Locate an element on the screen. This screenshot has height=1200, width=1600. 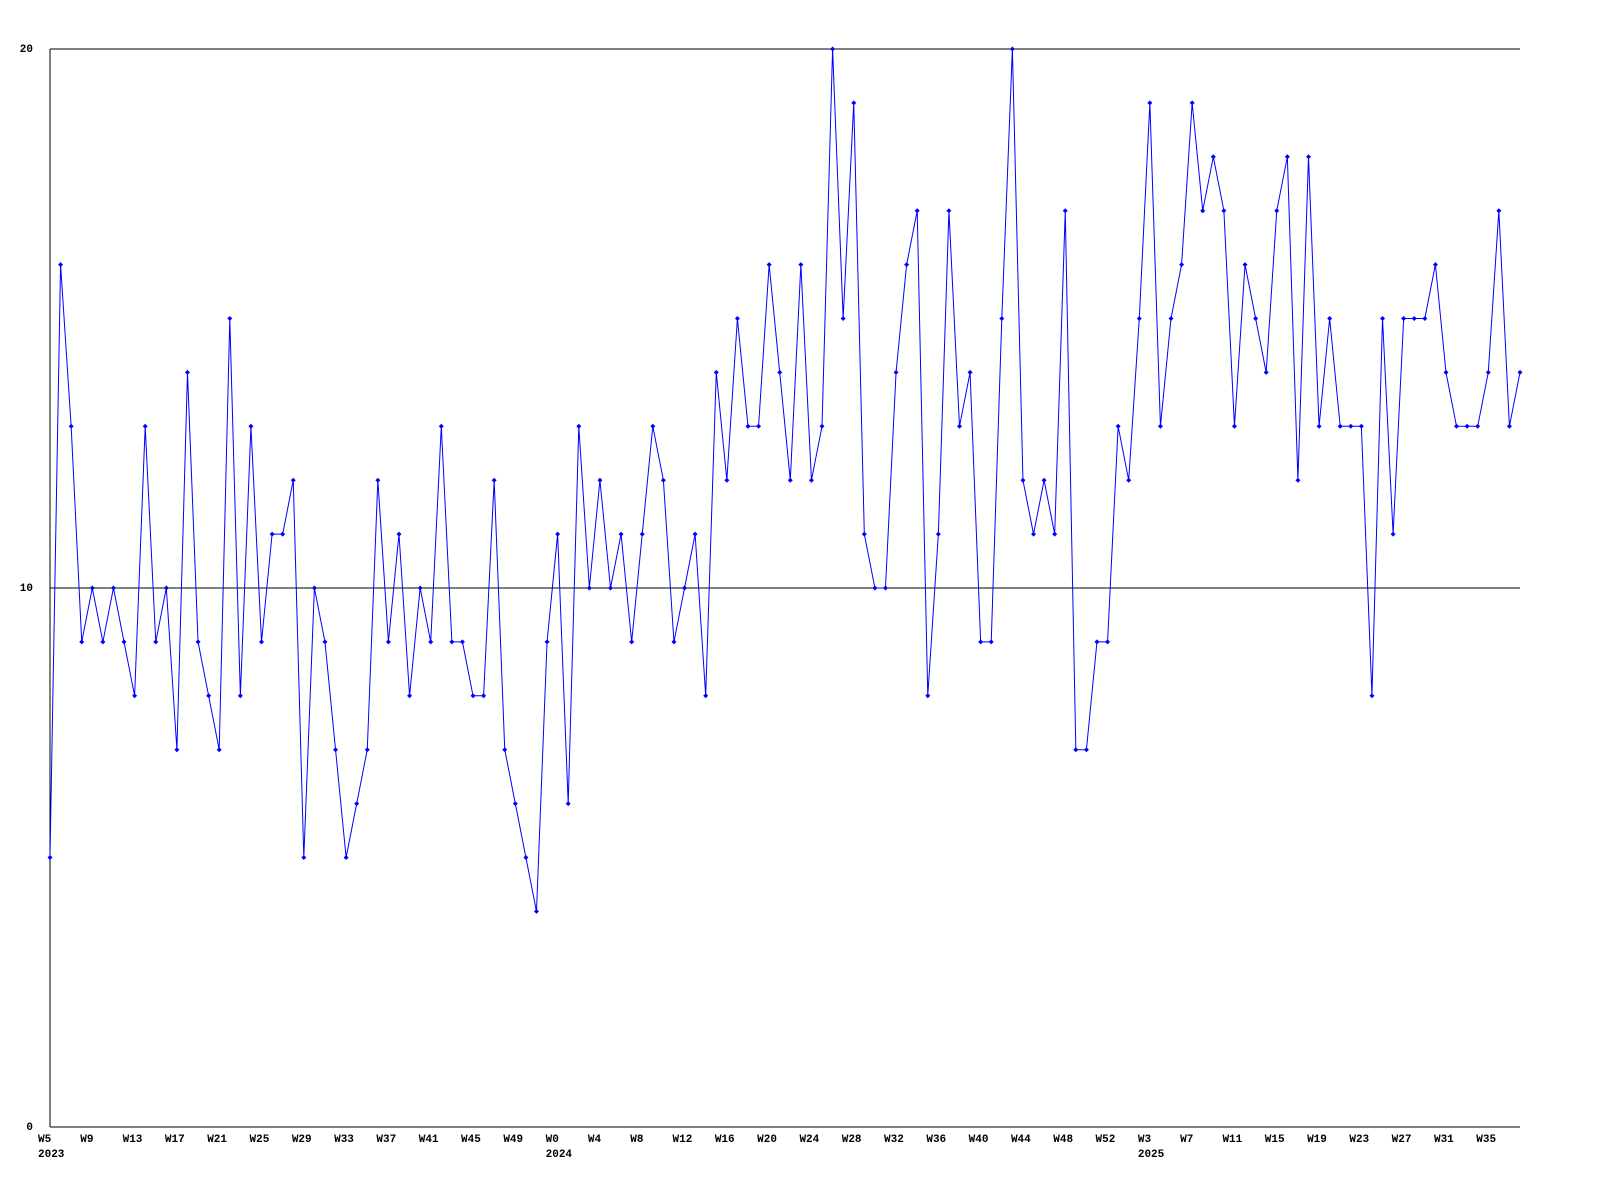
x-tick-label: W45 is located at coordinates (471, 1140).